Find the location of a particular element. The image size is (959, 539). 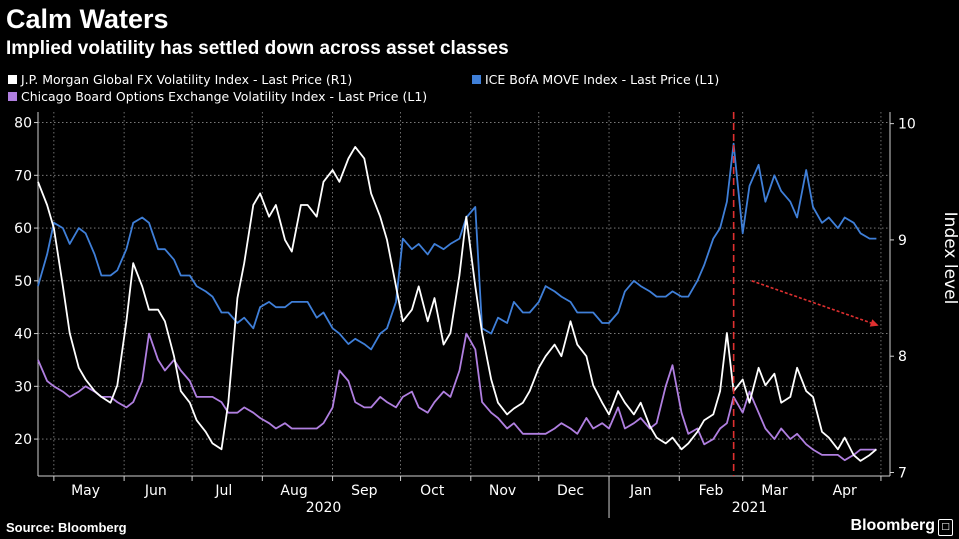

brand-logo: Bloomberg is located at coordinates (892, 525).